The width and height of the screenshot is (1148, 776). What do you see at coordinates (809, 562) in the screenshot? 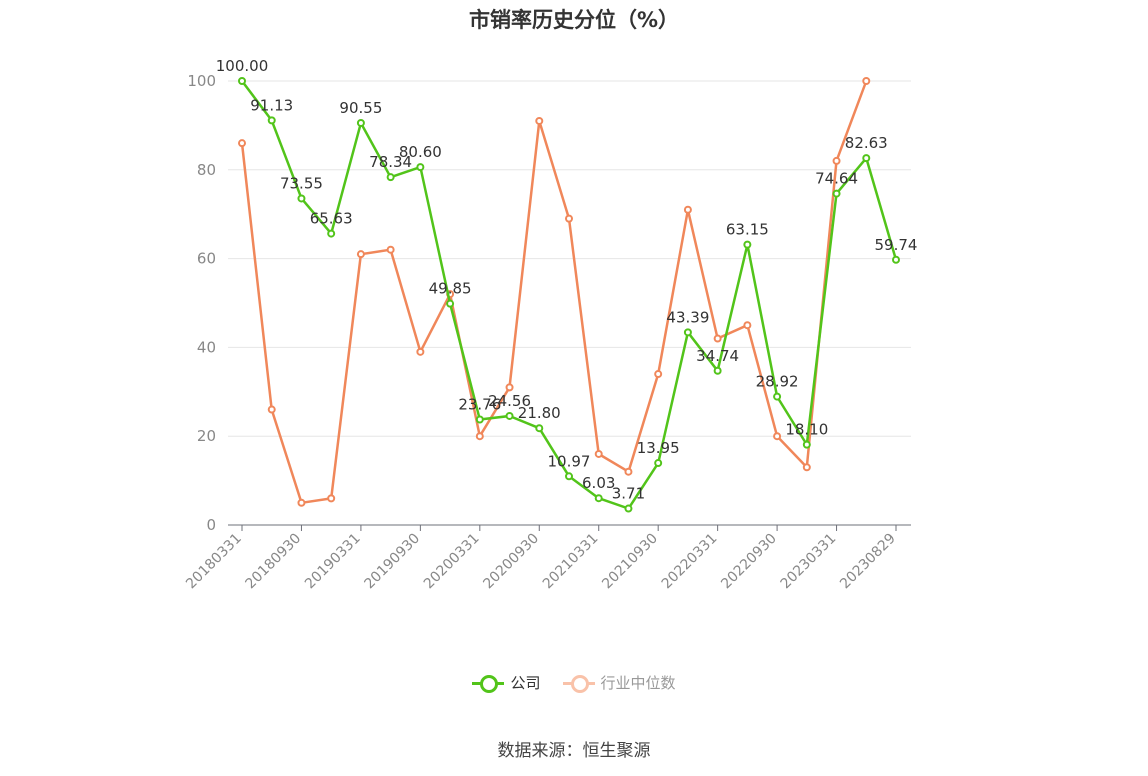
I see `x-tick-label: 20230331` at bounding box center [809, 562].